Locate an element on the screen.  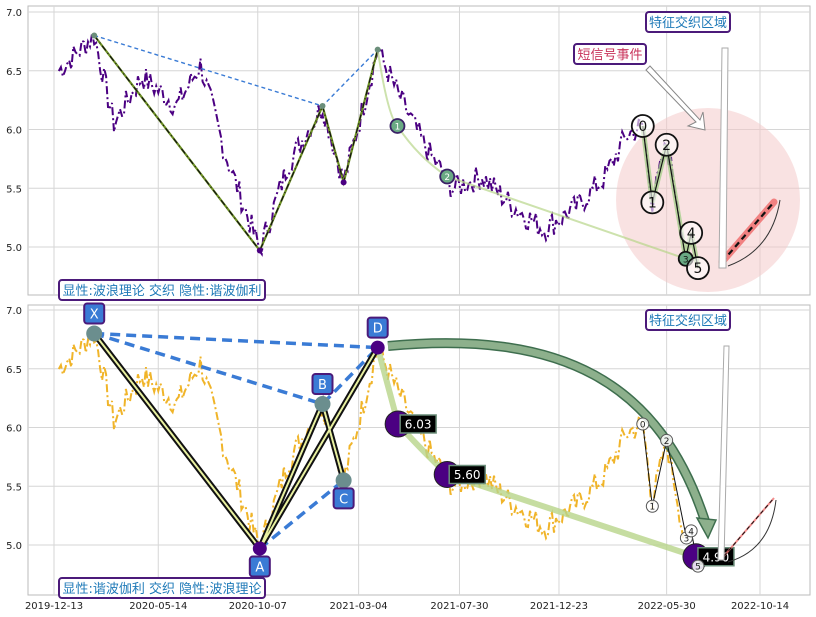
top-wave-label: 0 is located at coordinates (642, 127).